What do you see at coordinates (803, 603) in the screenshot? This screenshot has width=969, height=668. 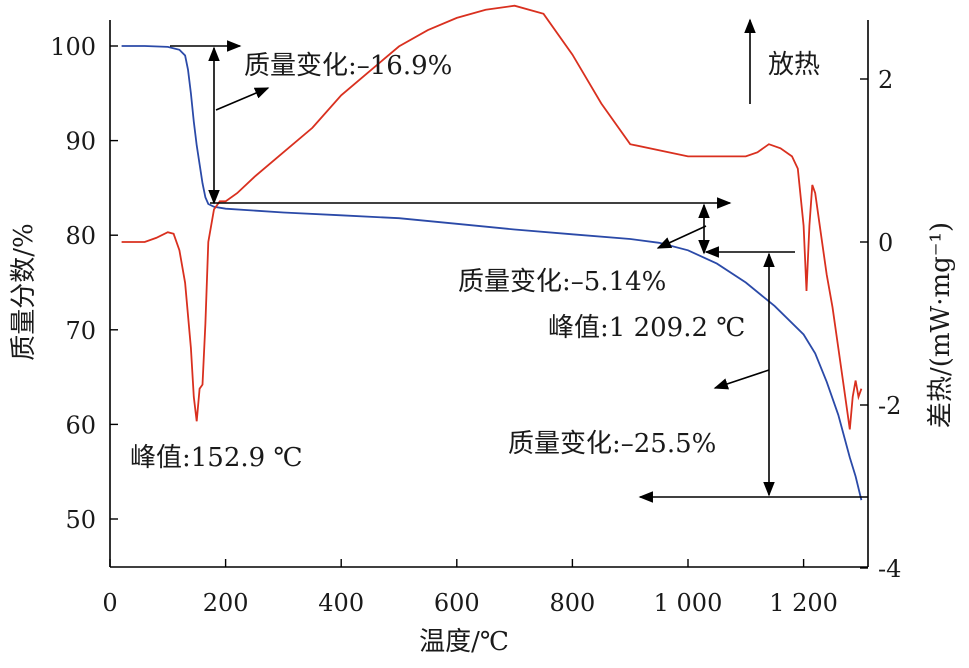 I see `x-tick-label: 1 200` at bounding box center [803, 603].